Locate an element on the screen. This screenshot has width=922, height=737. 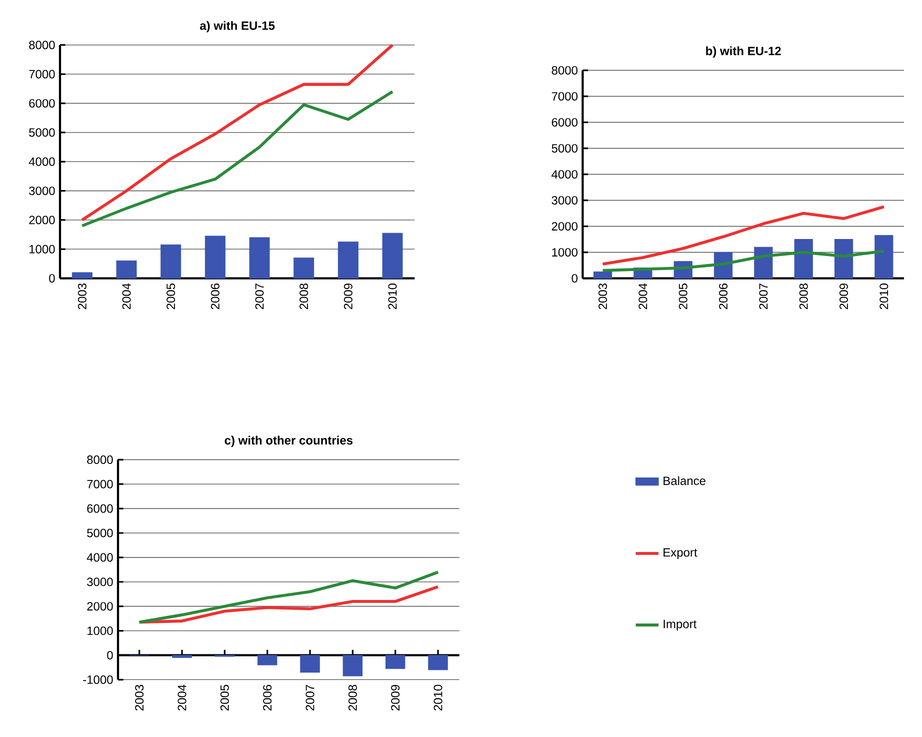
chart-title: b) with EU-12 is located at coordinates (743, 52).